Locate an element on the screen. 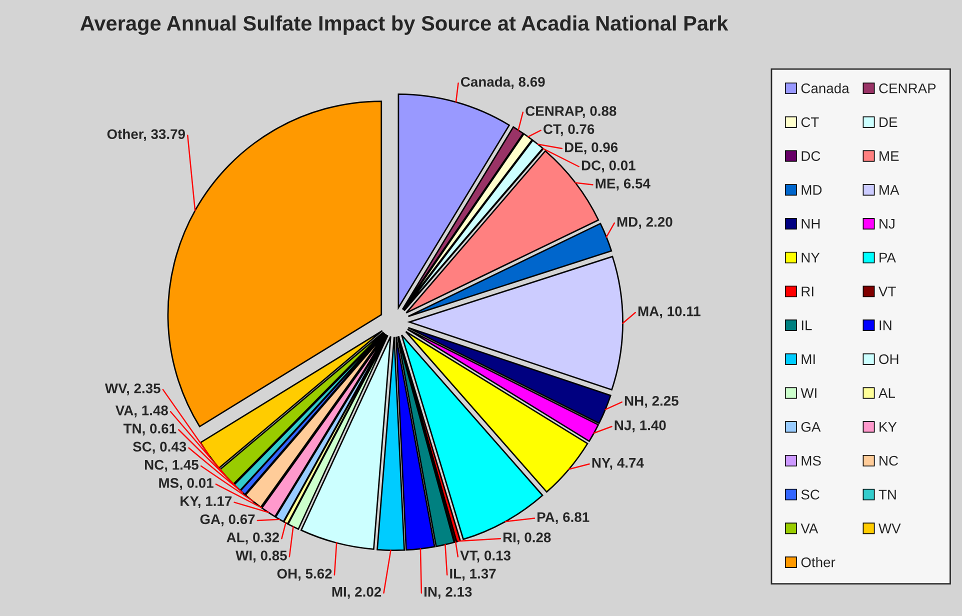 This screenshot has height=616, width=962. legend-label: GA is located at coordinates (811, 427).